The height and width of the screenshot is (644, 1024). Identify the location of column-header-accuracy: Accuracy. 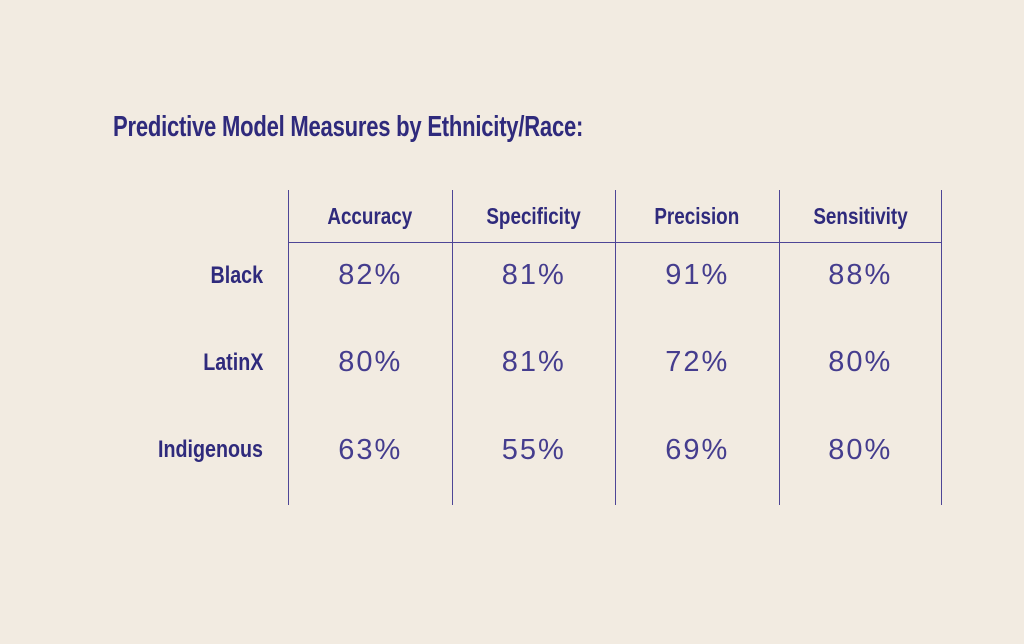
(370, 216).